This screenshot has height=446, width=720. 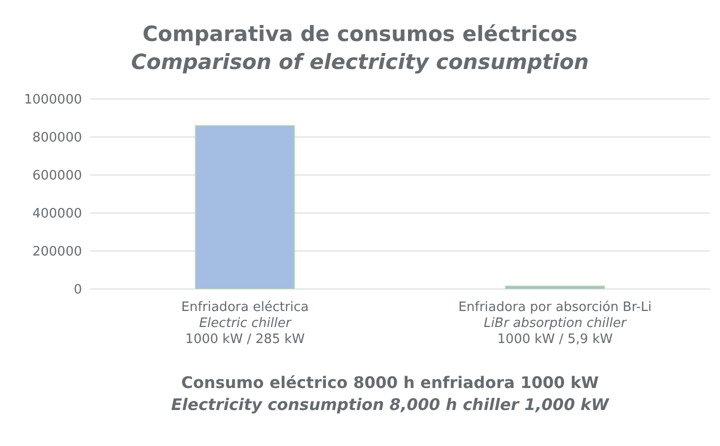 I want to click on chart-subtitle: Comparison of electricity consumption, so click(x=360, y=62).